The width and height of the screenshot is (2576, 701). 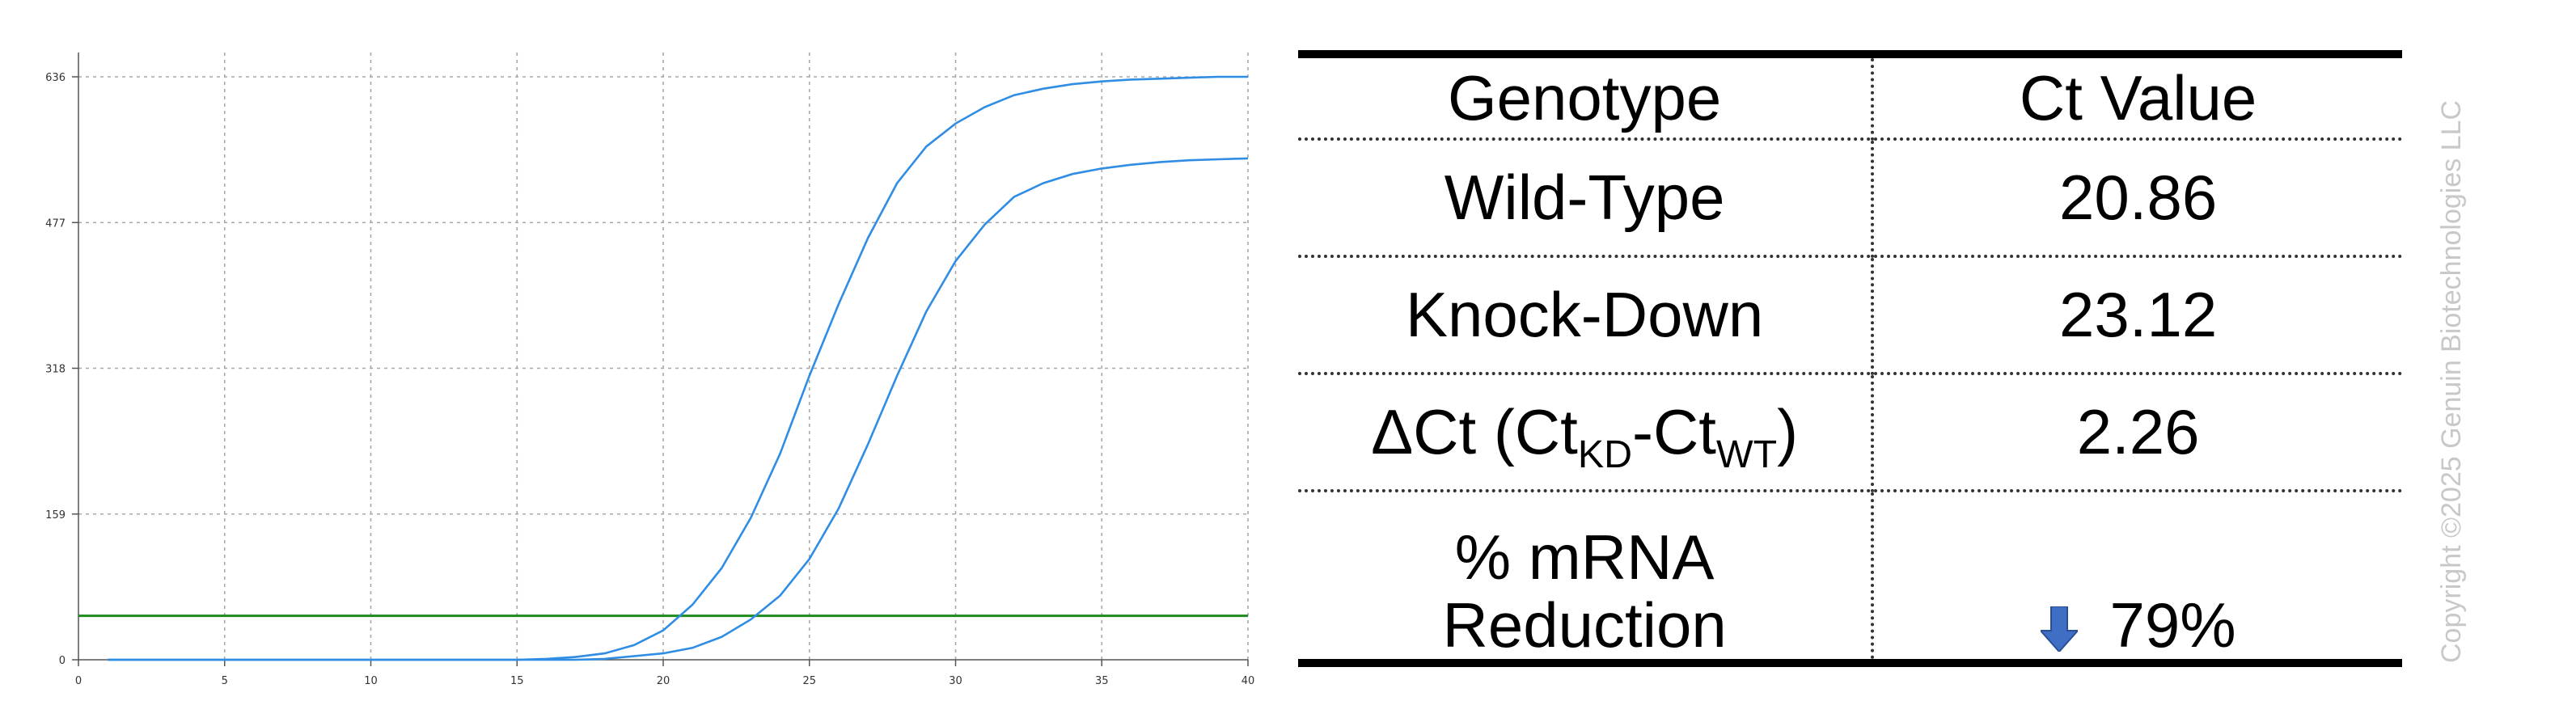 I want to click on row-label-delta-ct: ΔCt (CtKD-CtWT), so click(x=1586, y=432).